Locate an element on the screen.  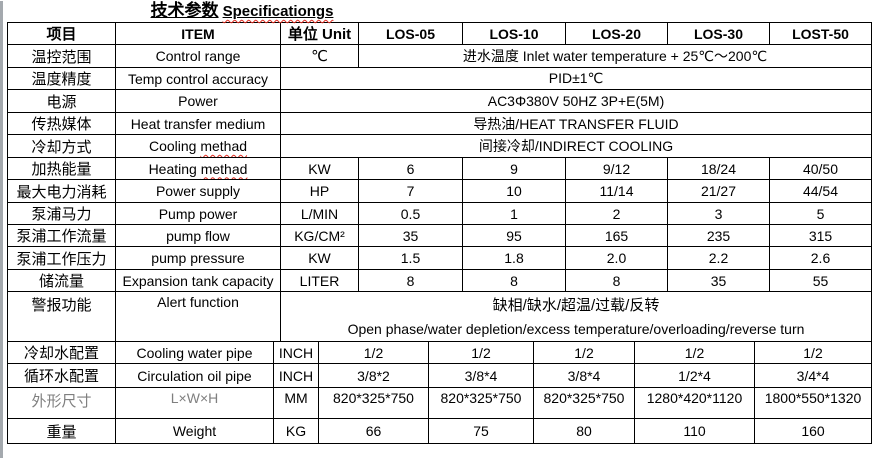
cell-merged-value: 进水温度 Inlet water temperature + 25℃～200℃ is located at coordinates (615, 56).